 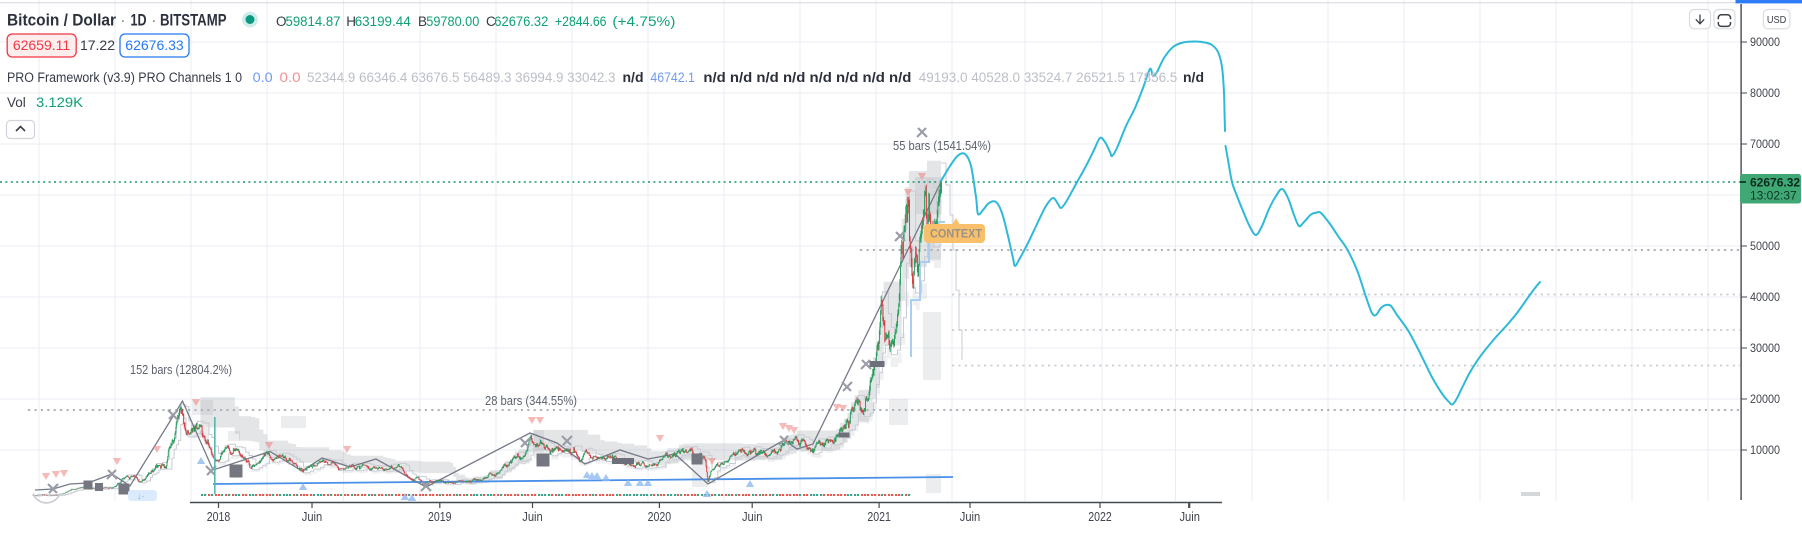 What do you see at coordinates (956, 234) in the screenshot?
I see `svg-text: CONTEXT` at bounding box center [956, 234].